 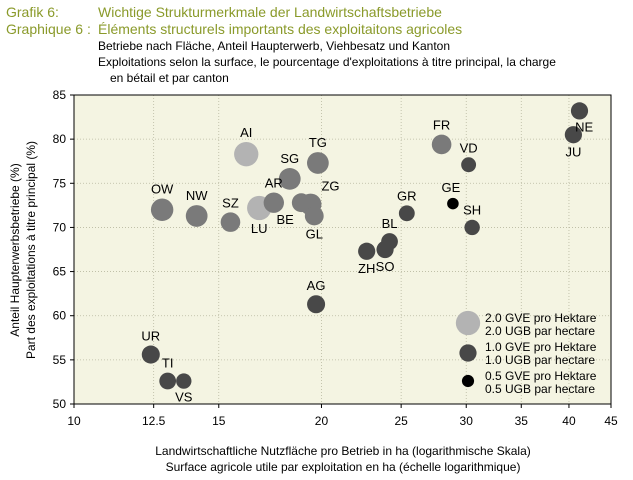 What do you see at coordinates (150, 354) in the screenshot?
I see `bubble-ur` at bounding box center [150, 354].